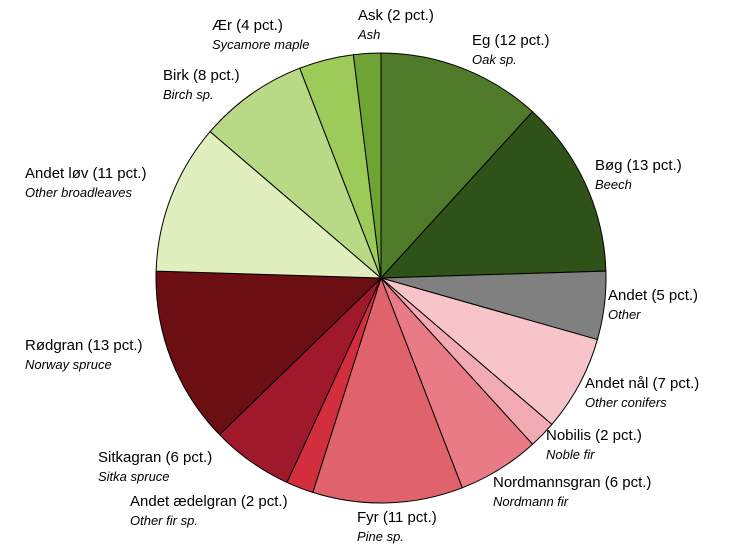 The width and height of the screenshot is (733, 548). Describe the element at coordinates (380, 536) in the screenshot. I see `slice-translation: Pine sp.` at that location.